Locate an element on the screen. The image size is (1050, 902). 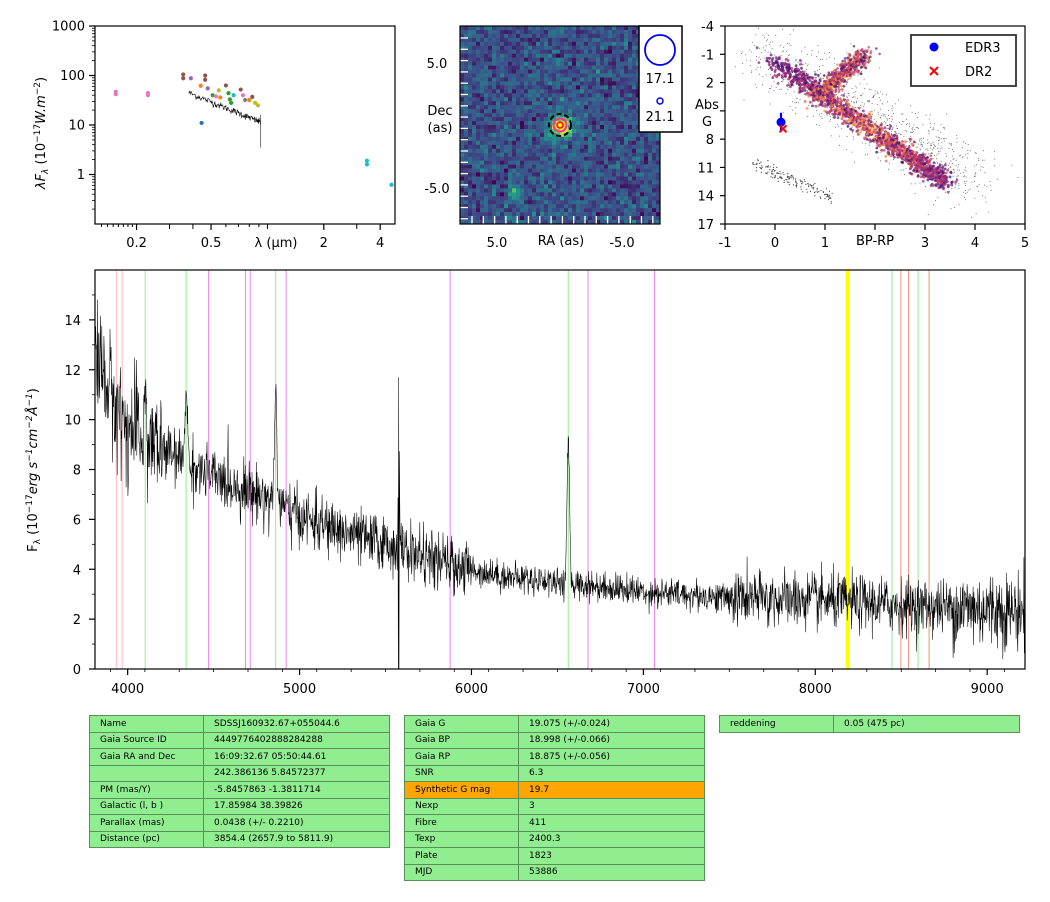
sed-point is located at coordinates (218, 90).